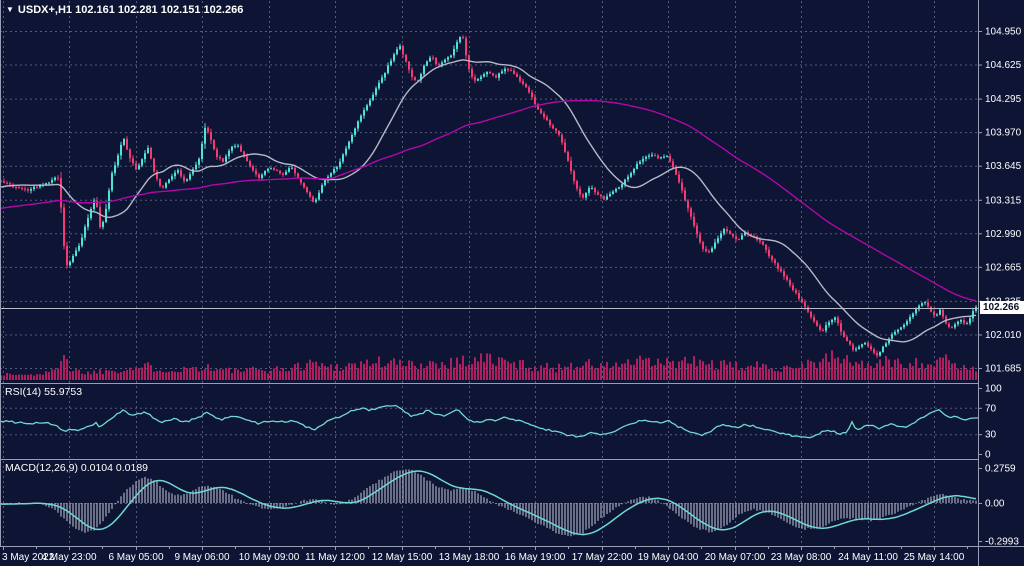 The width and height of the screenshot is (1024, 566). I want to click on time-tick-label: 3 May 2022, so click(28, 557).